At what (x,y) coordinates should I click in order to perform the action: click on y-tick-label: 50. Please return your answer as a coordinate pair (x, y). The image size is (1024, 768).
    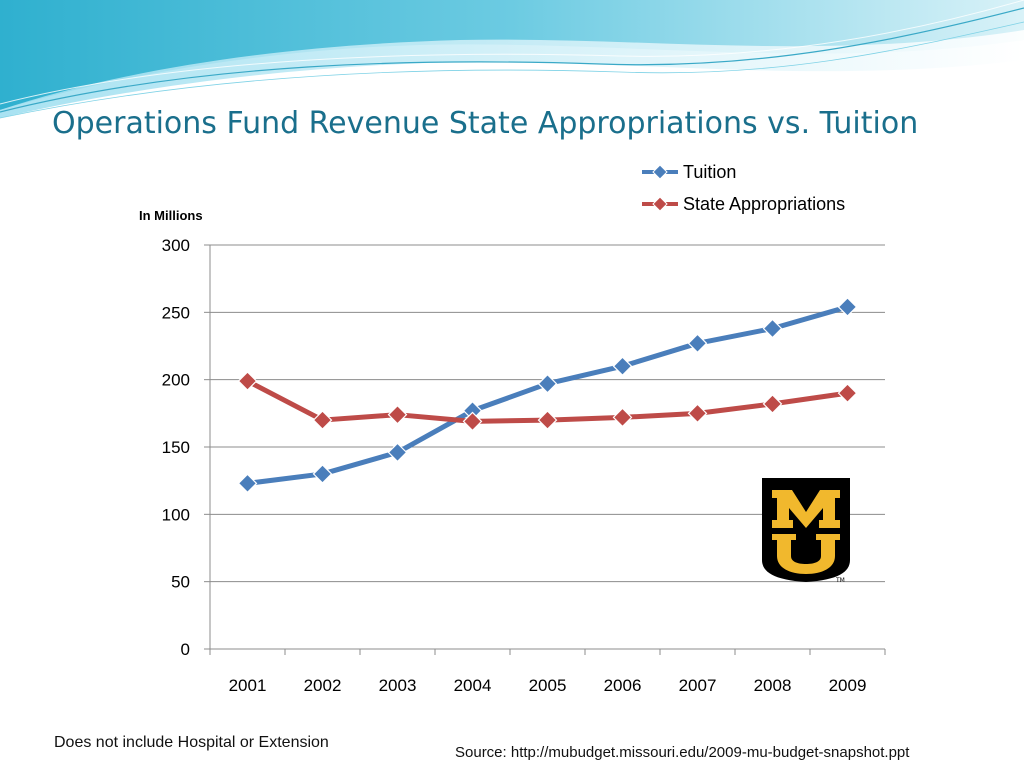
    Looking at the image, I should click on (180, 582).